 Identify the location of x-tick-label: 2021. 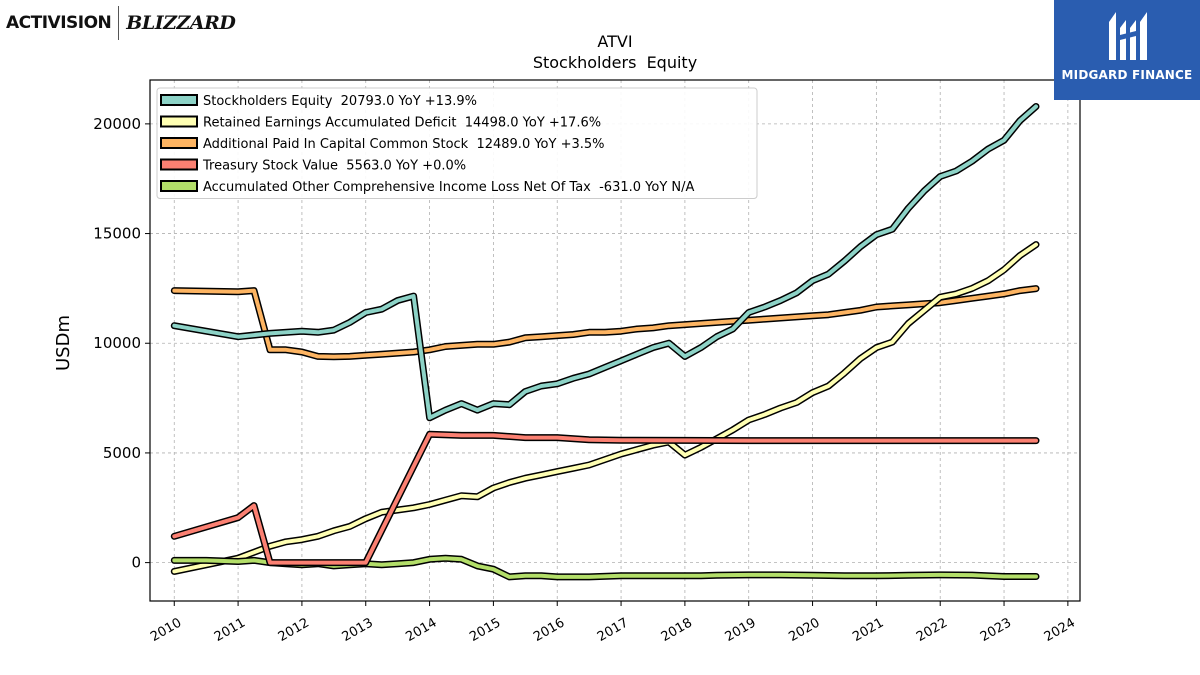
(868, 630).